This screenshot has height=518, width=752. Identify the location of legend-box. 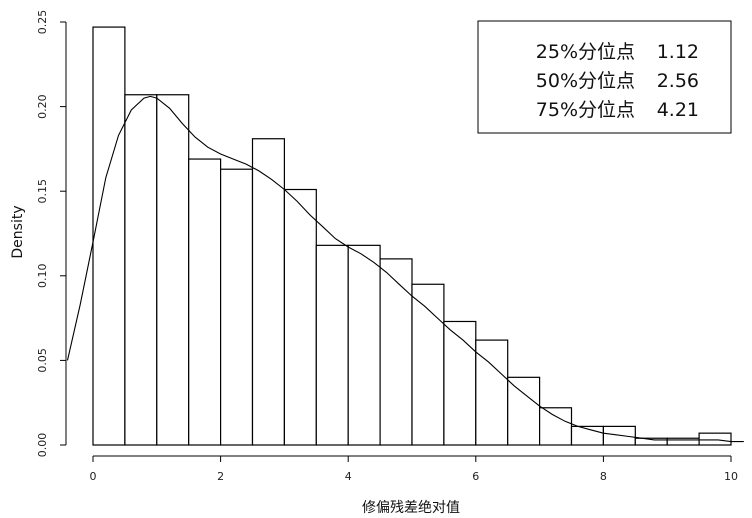
(604, 77).